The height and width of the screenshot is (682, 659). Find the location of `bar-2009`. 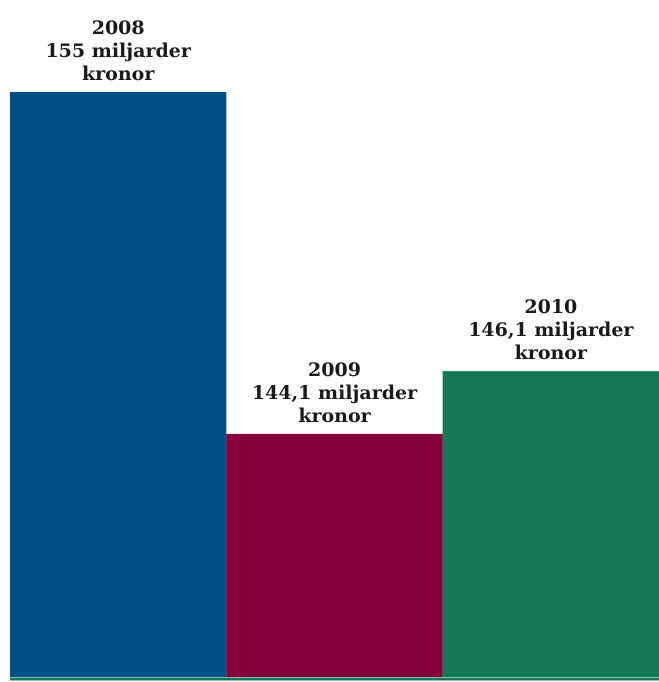

bar-2009 is located at coordinates (334, 555).